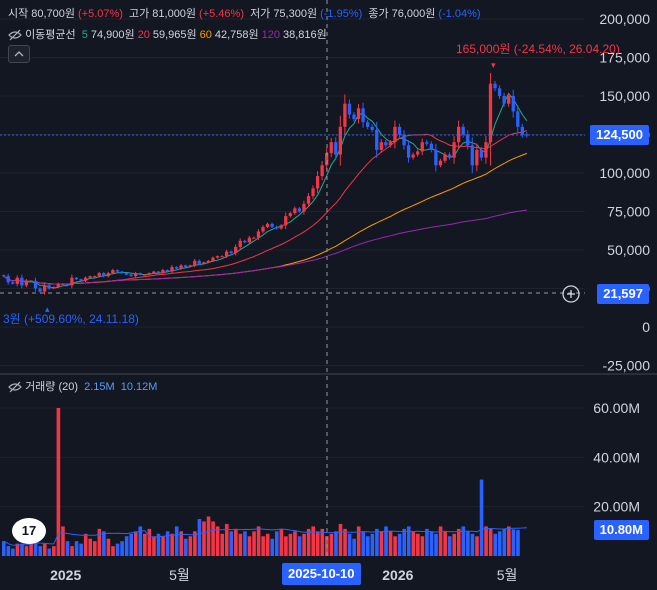 The image size is (657, 590). What do you see at coordinates (623, 294) in the screenshot?
I see `cursor-price-tag: 21,597` at bounding box center [623, 294].